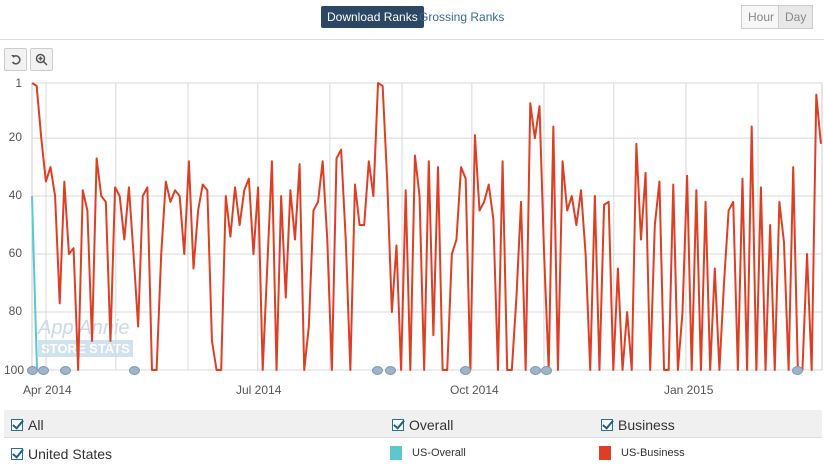 The width and height of the screenshot is (824, 470). What do you see at coordinates (796, 17) in the screenshot?
I see `day-button: Day` at bounding box center [796, 17].